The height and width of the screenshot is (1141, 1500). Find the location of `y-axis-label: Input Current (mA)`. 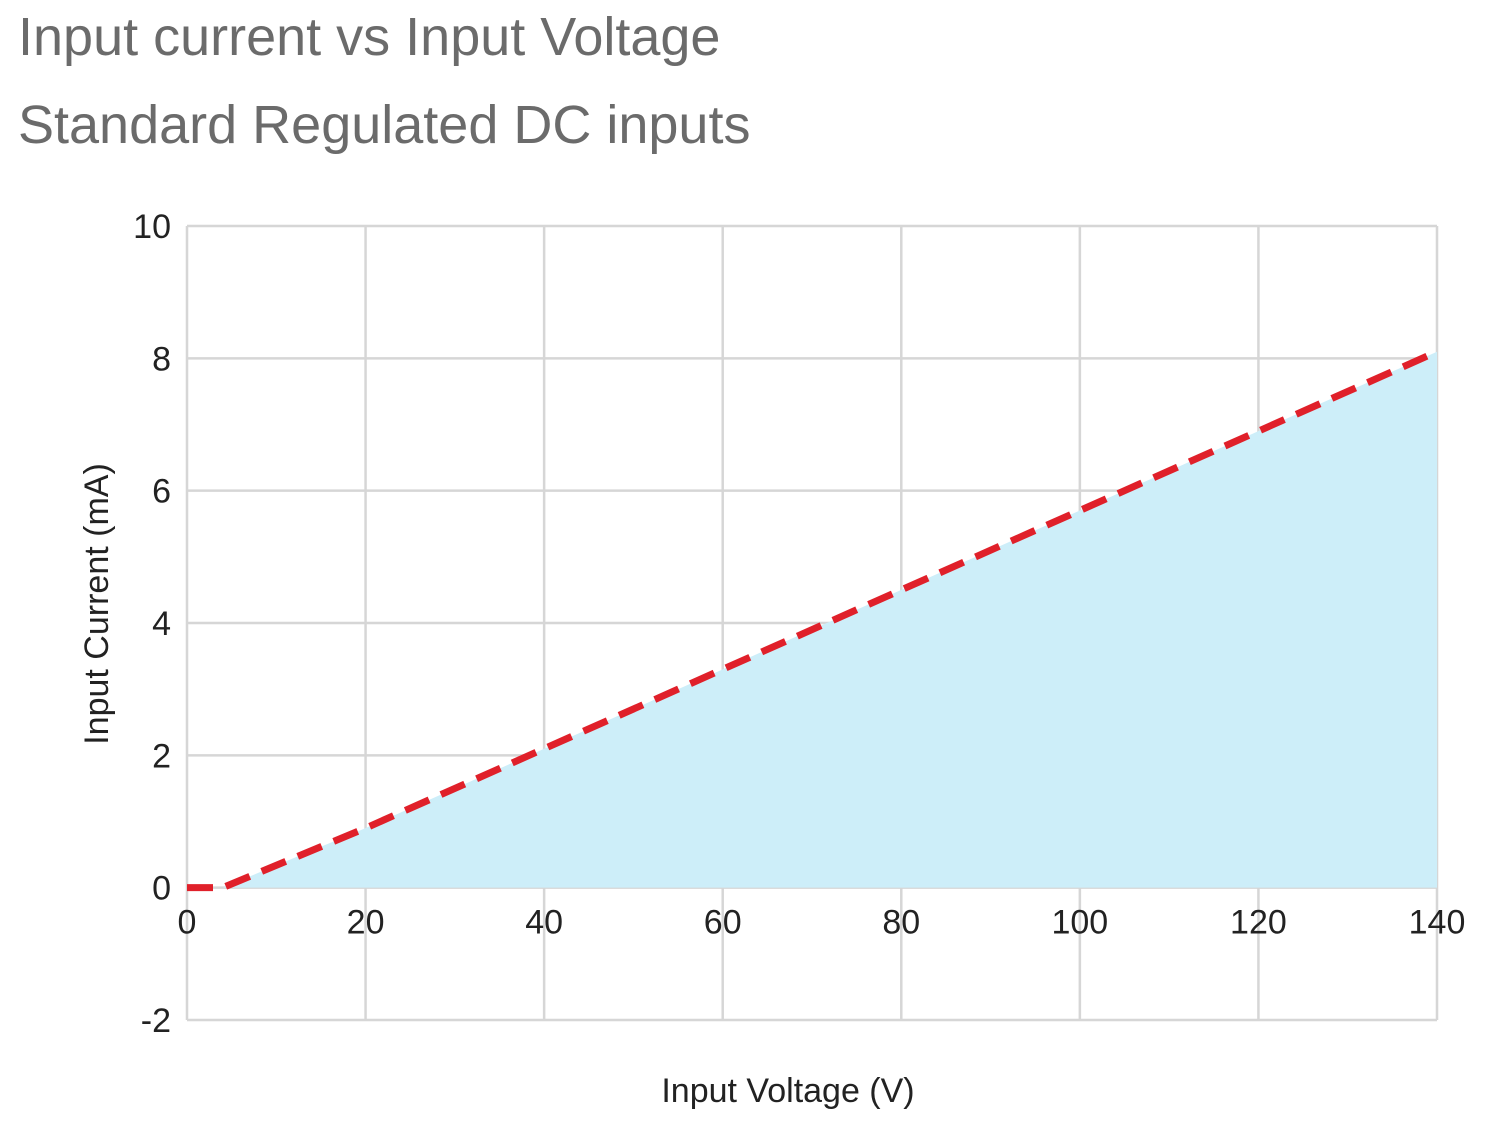

y-axis-label: Input Current (mA) is located at coordinates (97, 604).